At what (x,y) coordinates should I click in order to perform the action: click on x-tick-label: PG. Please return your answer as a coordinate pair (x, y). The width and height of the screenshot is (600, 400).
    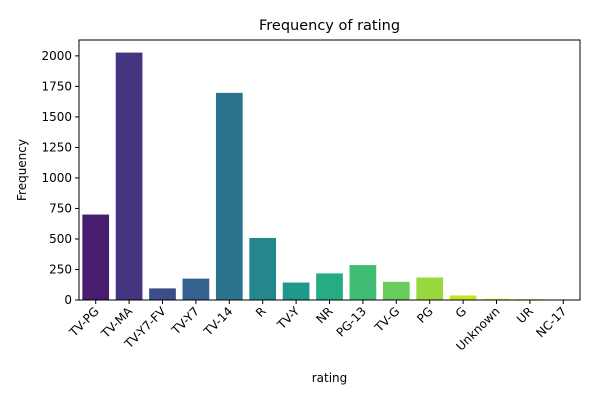
    Looking at the image, I should click on (425, 315).